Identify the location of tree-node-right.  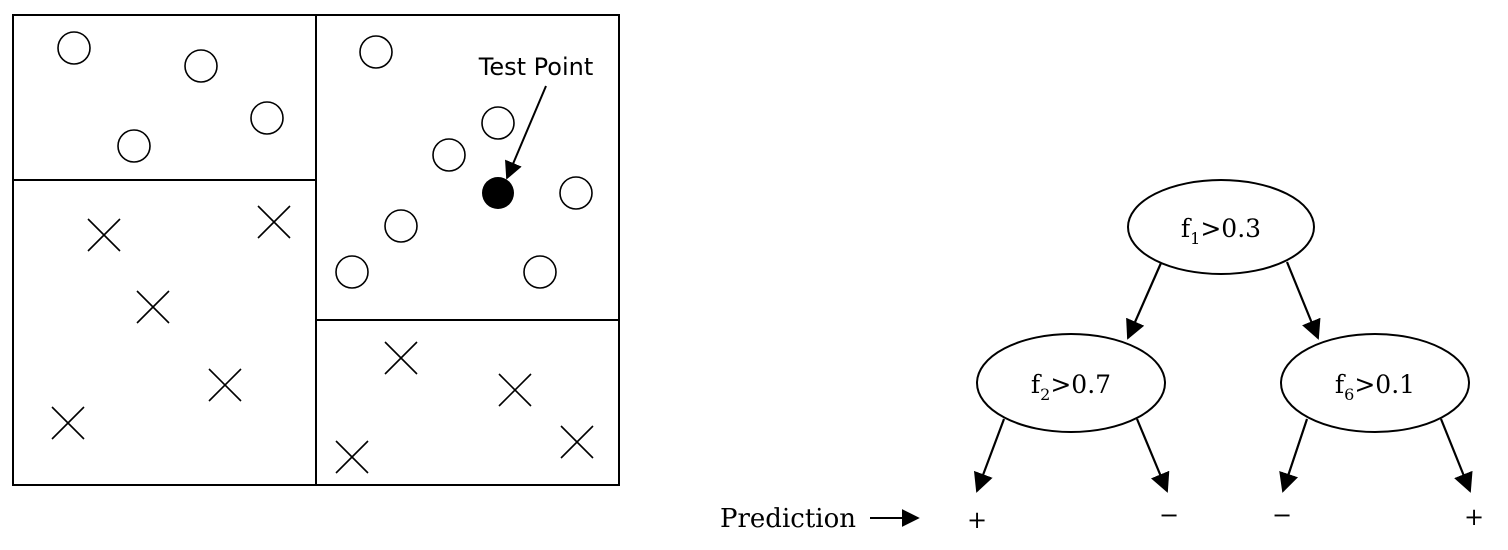
(1375, 383).